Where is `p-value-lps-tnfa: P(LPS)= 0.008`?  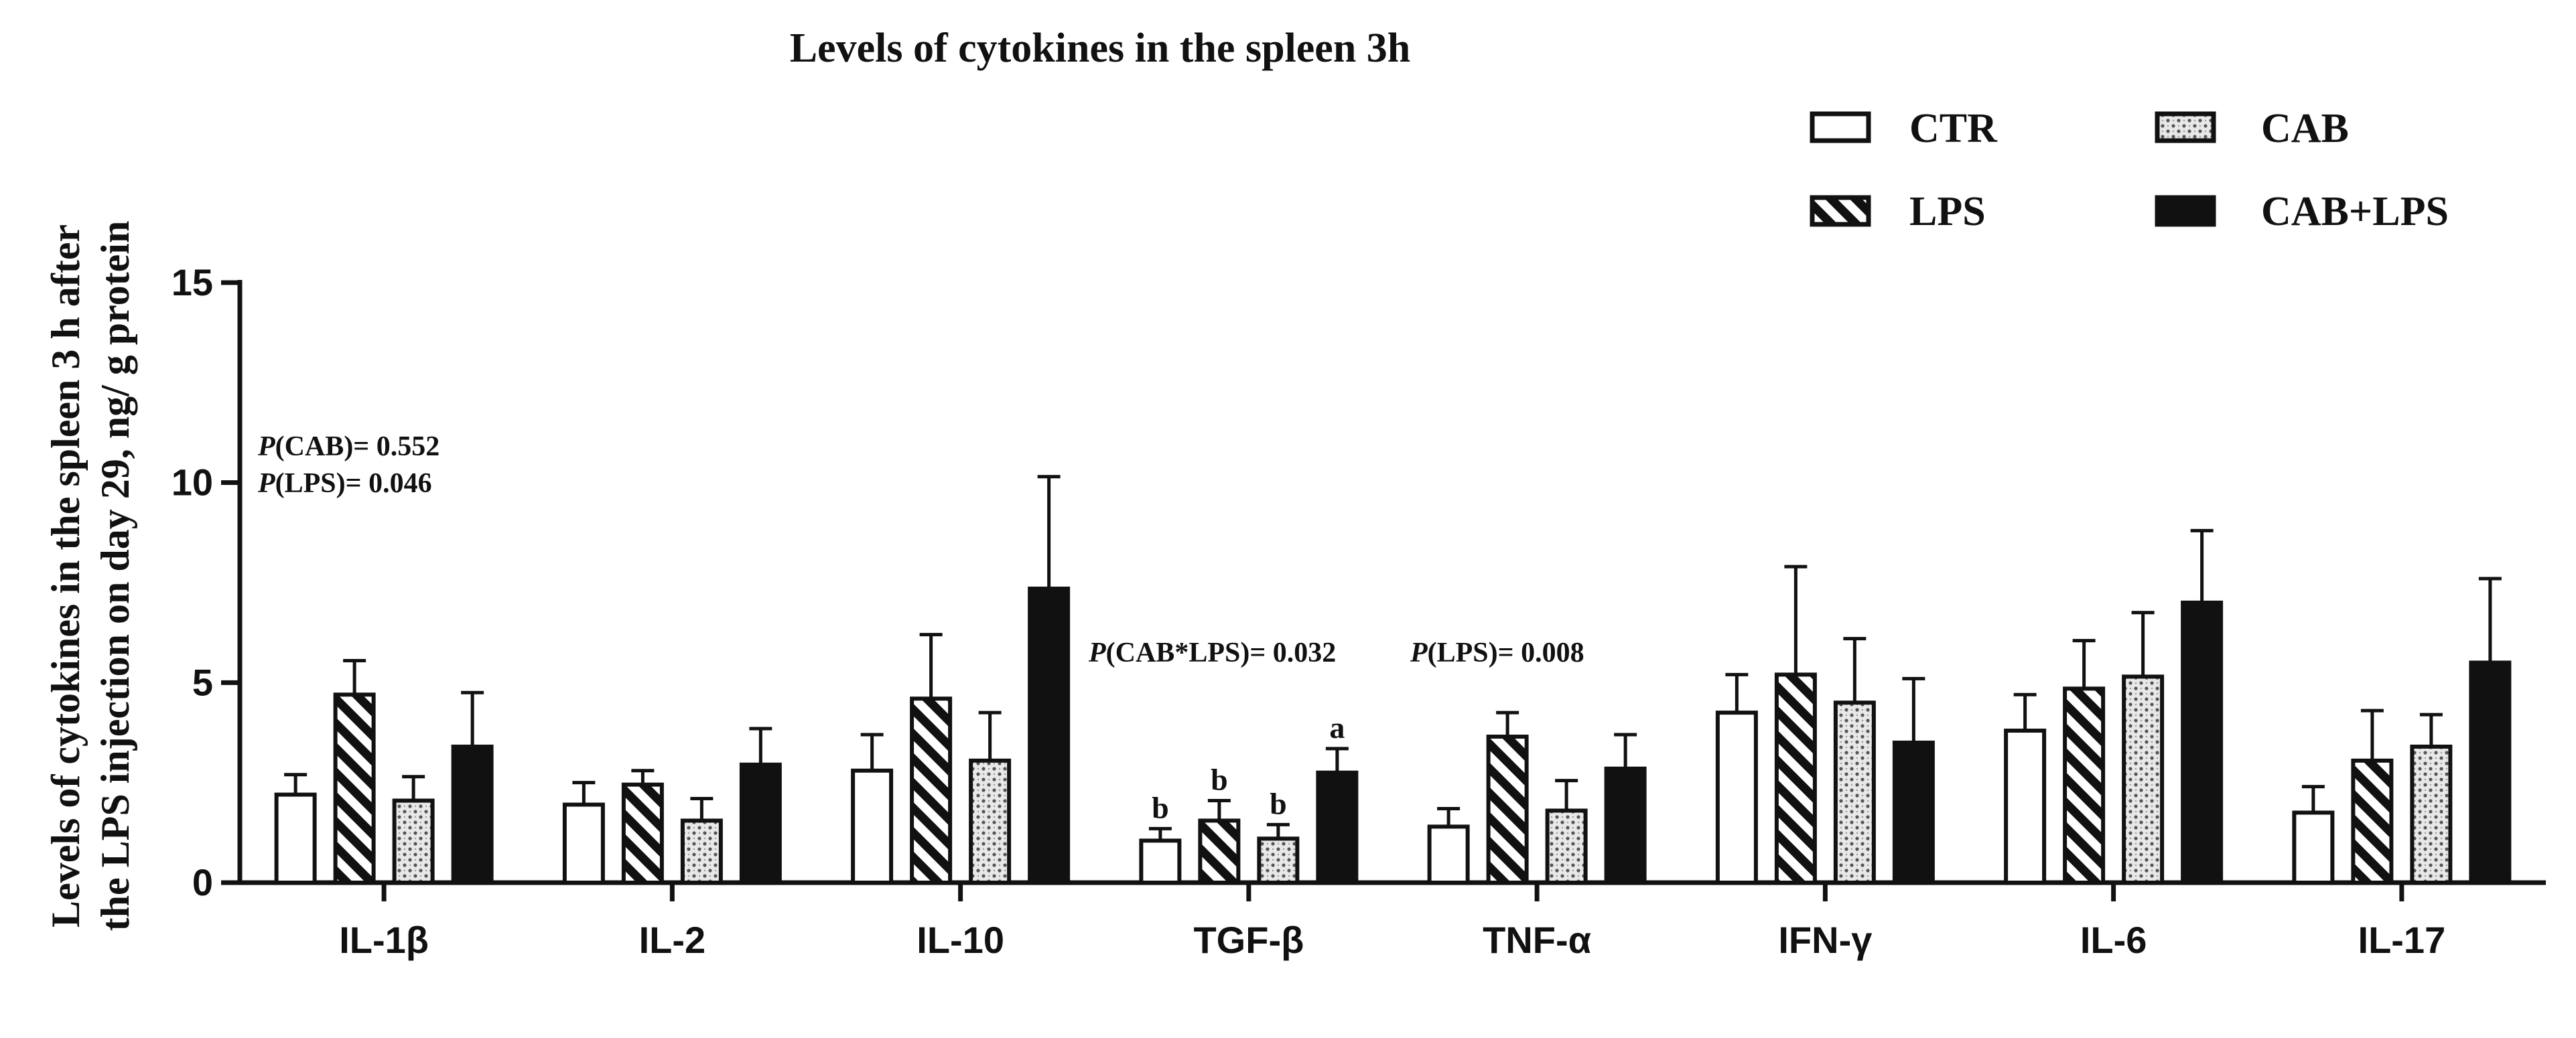
p-value-lps-tnfa: P(LPS)= 0.008 is located at coordinates (1497, 653).